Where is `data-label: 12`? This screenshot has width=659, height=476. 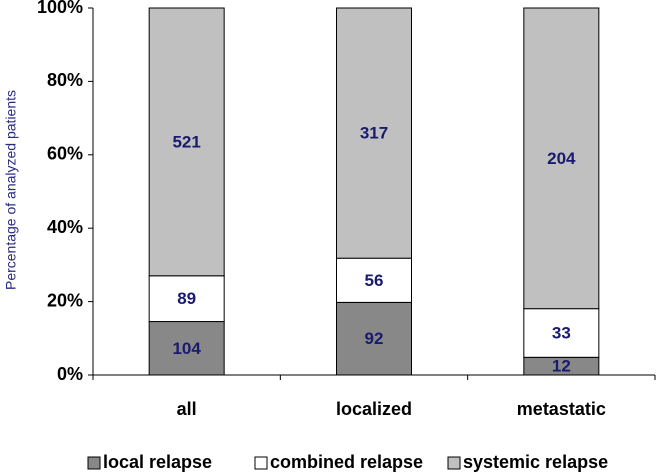
data-label: 12 is located at coordinates (561, 366).